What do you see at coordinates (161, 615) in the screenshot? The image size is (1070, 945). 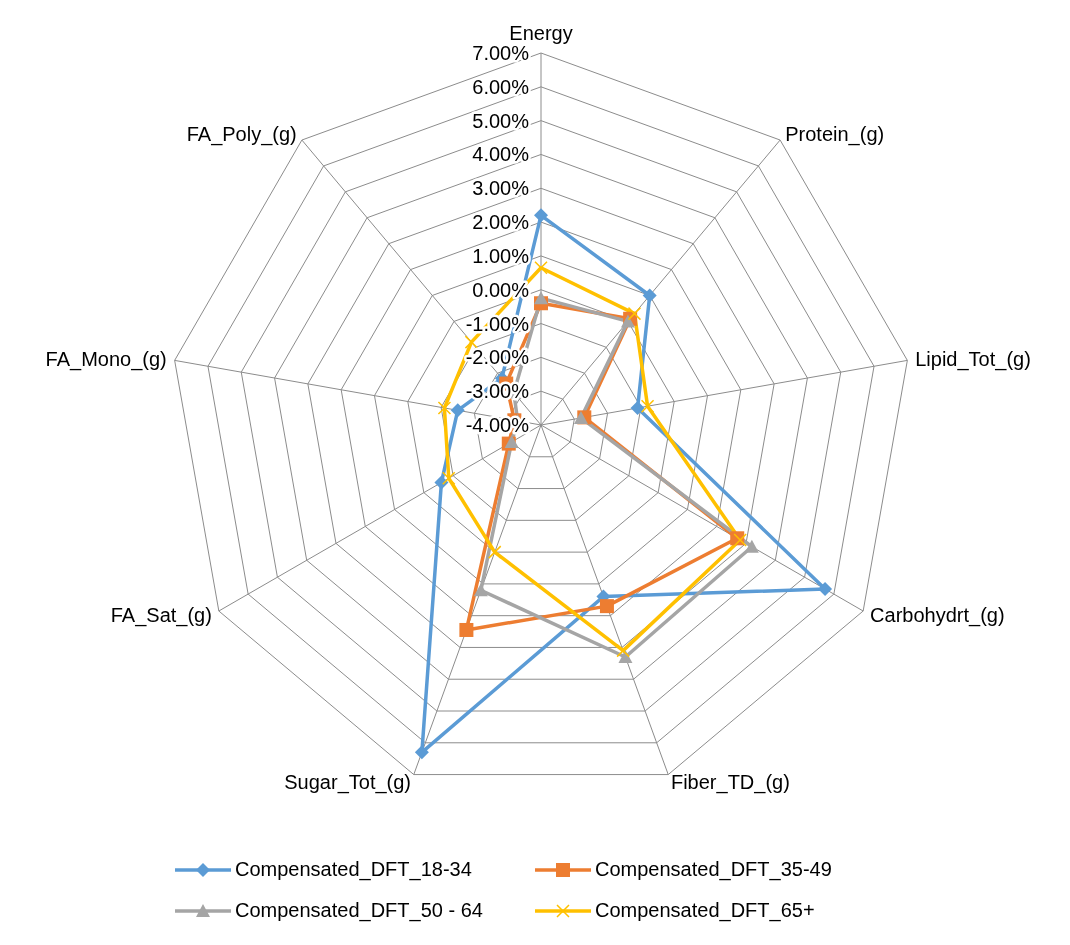 I see `spoke-label: FA_Sat_(g)` at bounding box center [161, 615].